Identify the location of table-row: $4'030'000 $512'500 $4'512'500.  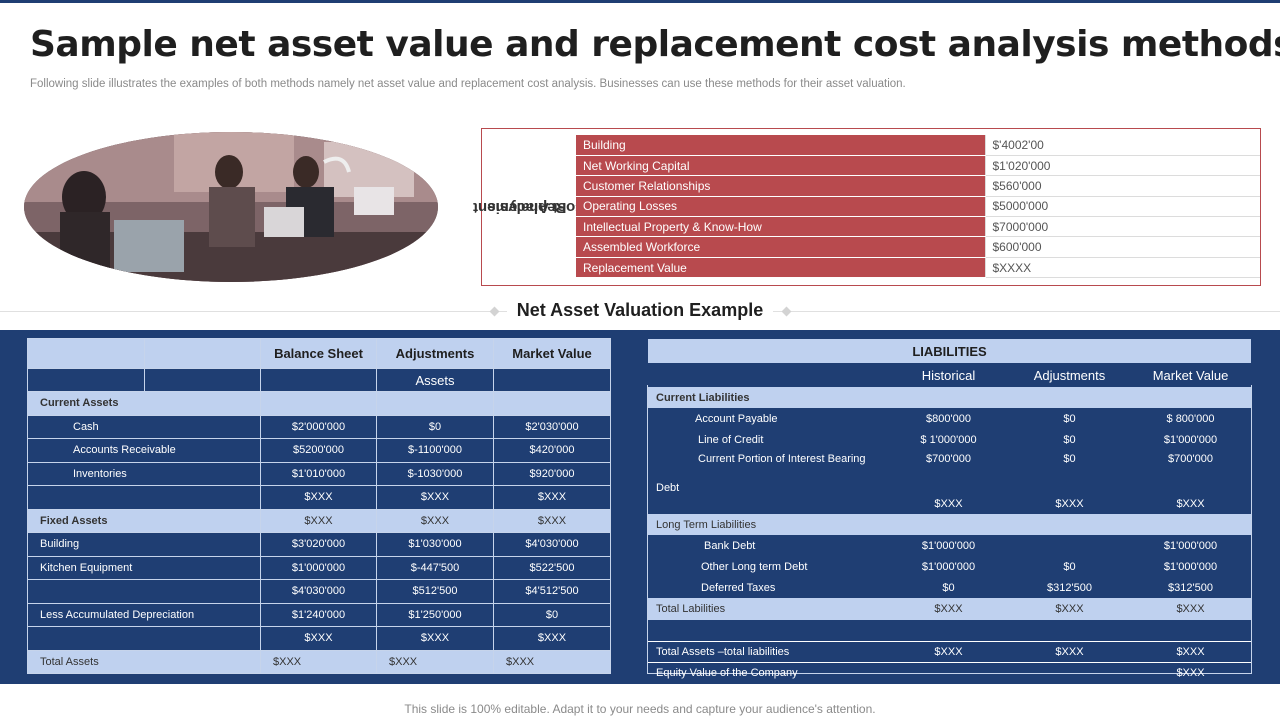
(319, 591).